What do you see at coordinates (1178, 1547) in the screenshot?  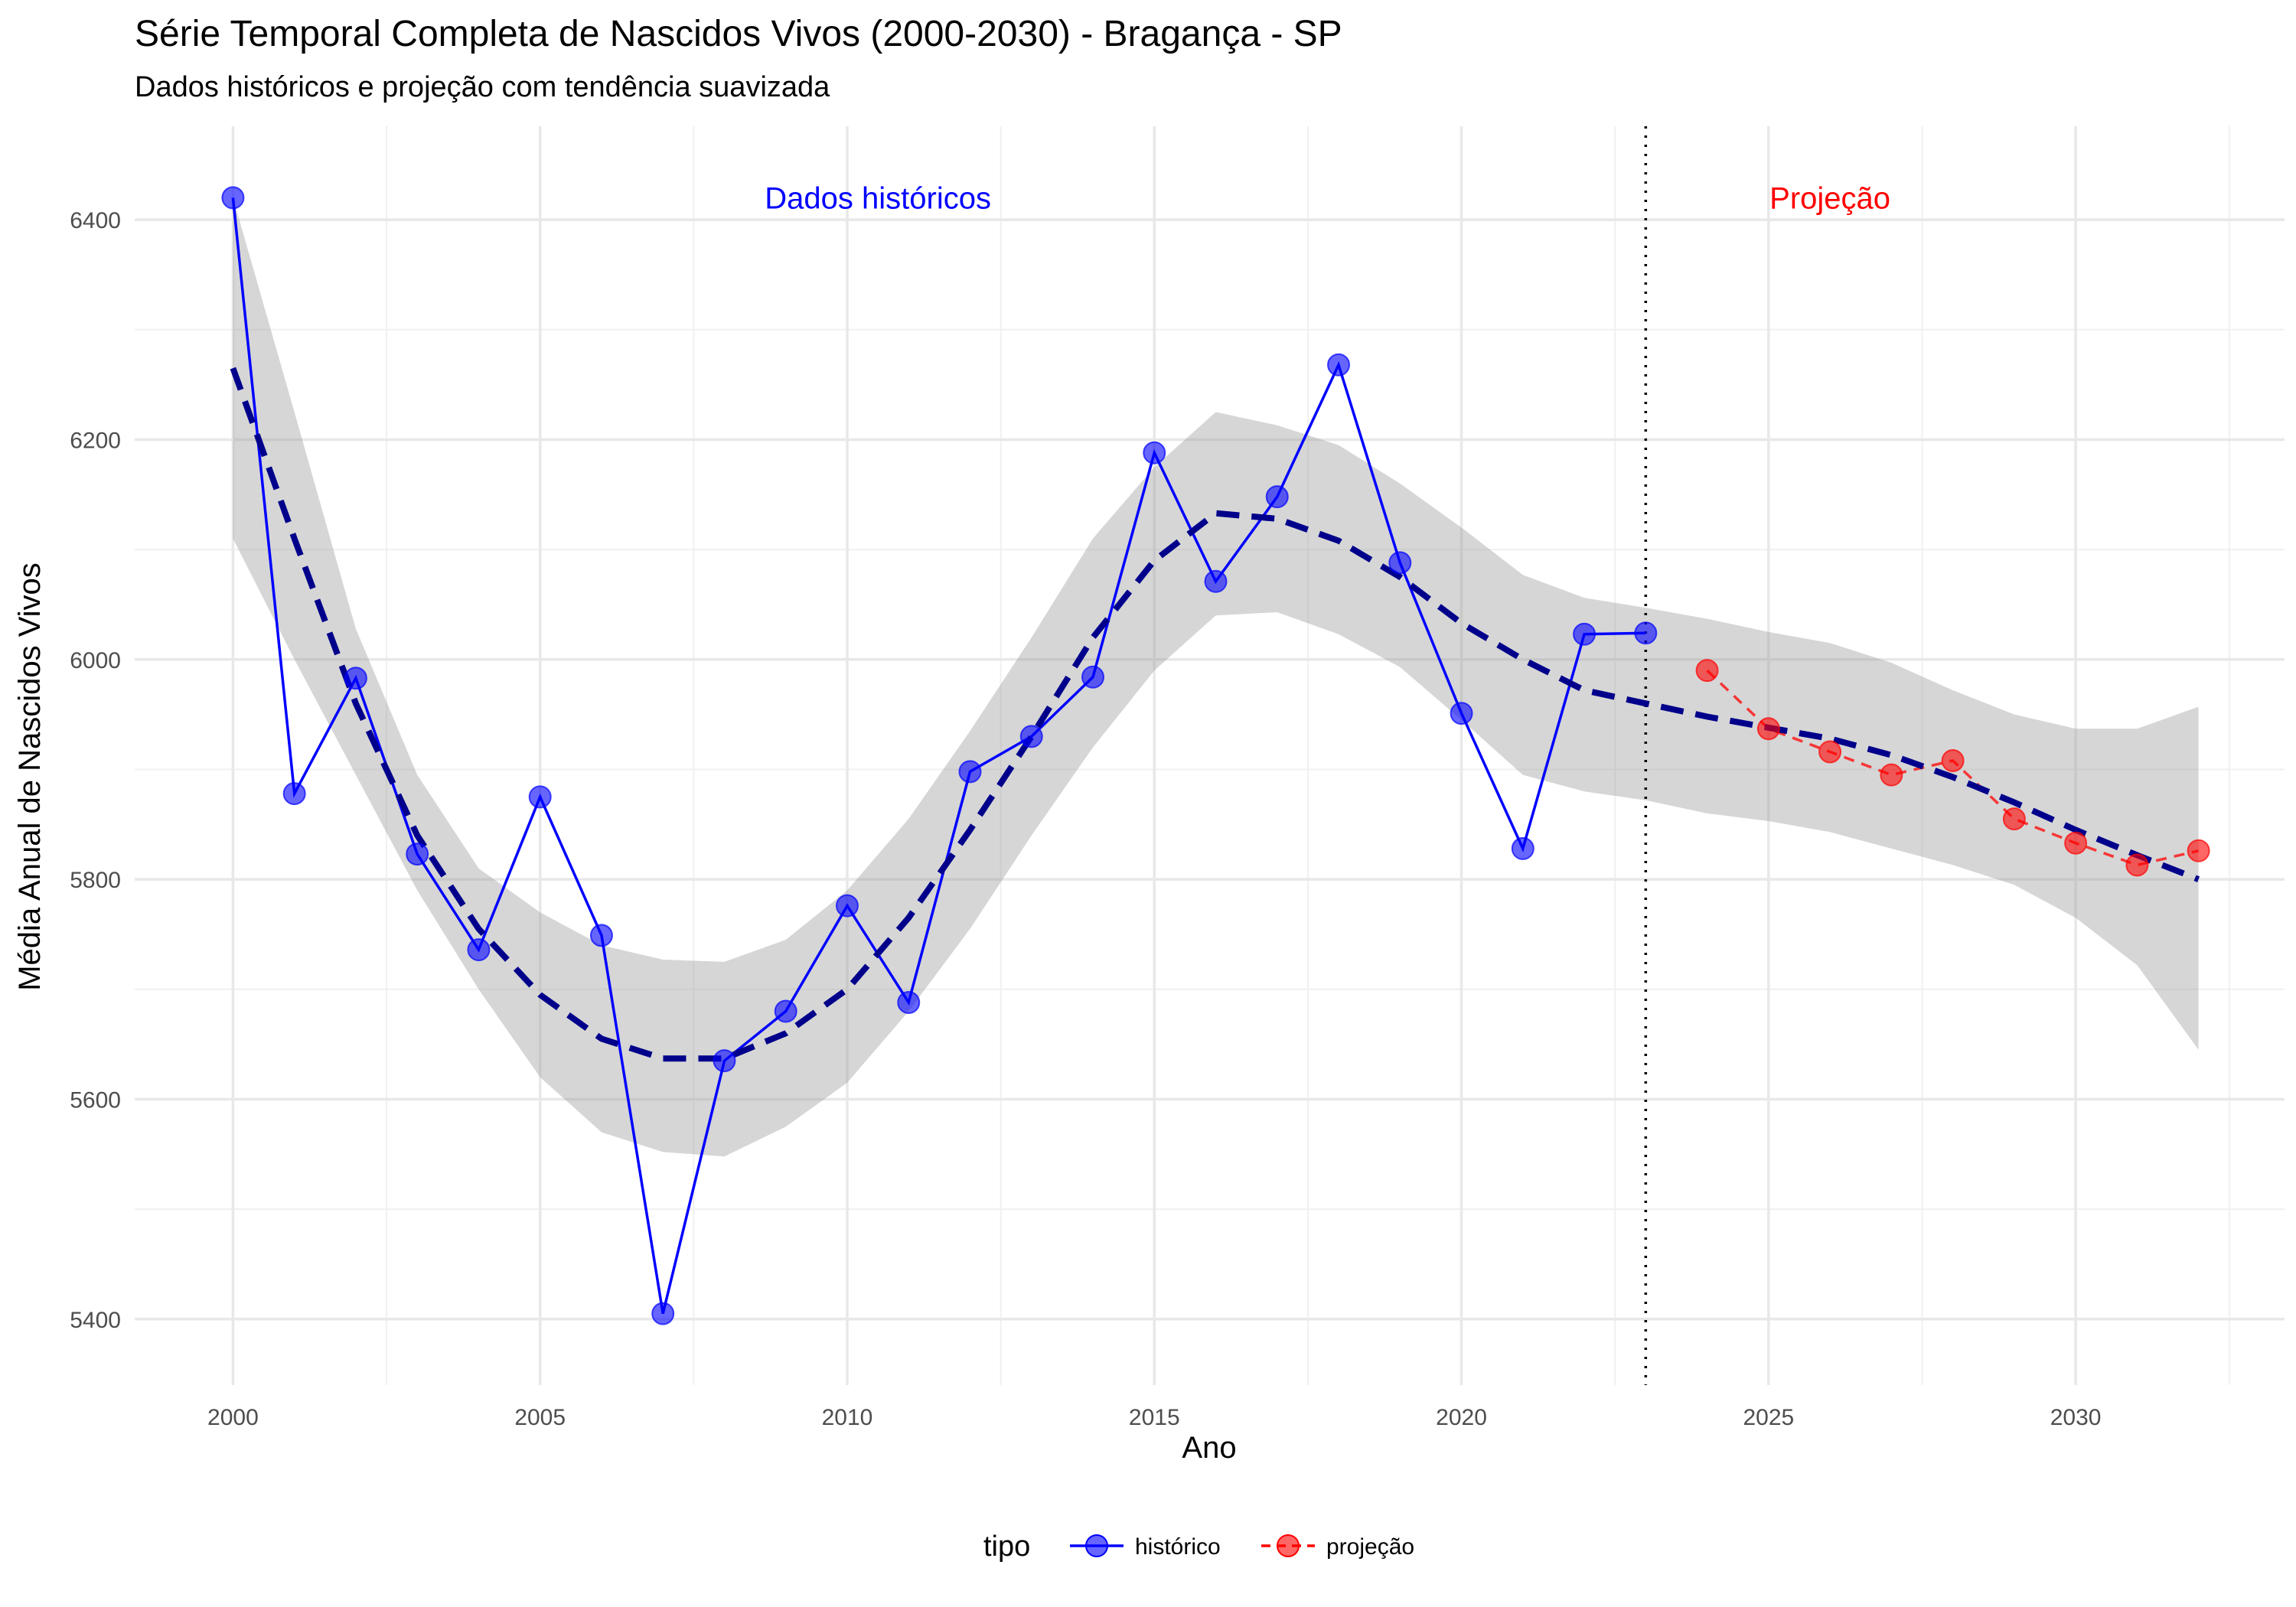 I see `legend-label: histórico` at bounding box center [1178, 1547].